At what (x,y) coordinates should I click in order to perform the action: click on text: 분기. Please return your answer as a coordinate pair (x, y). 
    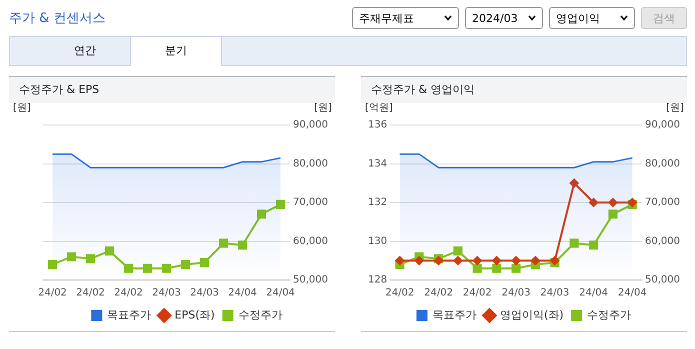
    Looking at the image, I should click on (176, 51).